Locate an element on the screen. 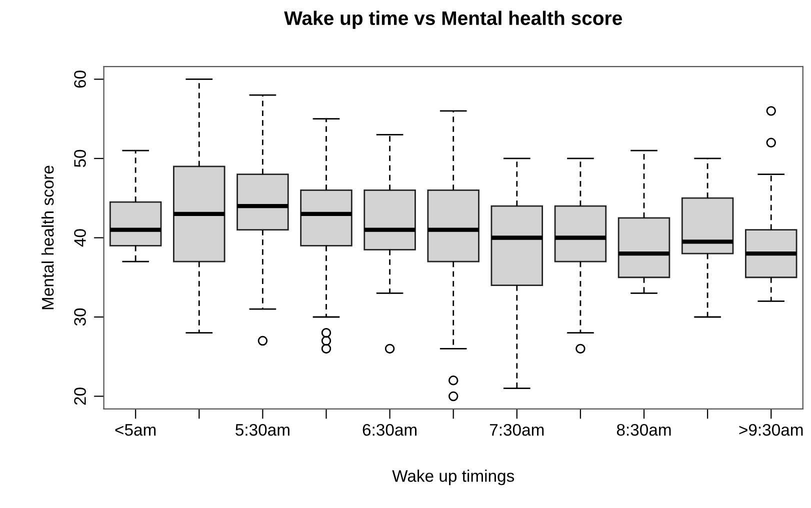  x-axis-title: Wake up timings is located at coordinates (453, 478).